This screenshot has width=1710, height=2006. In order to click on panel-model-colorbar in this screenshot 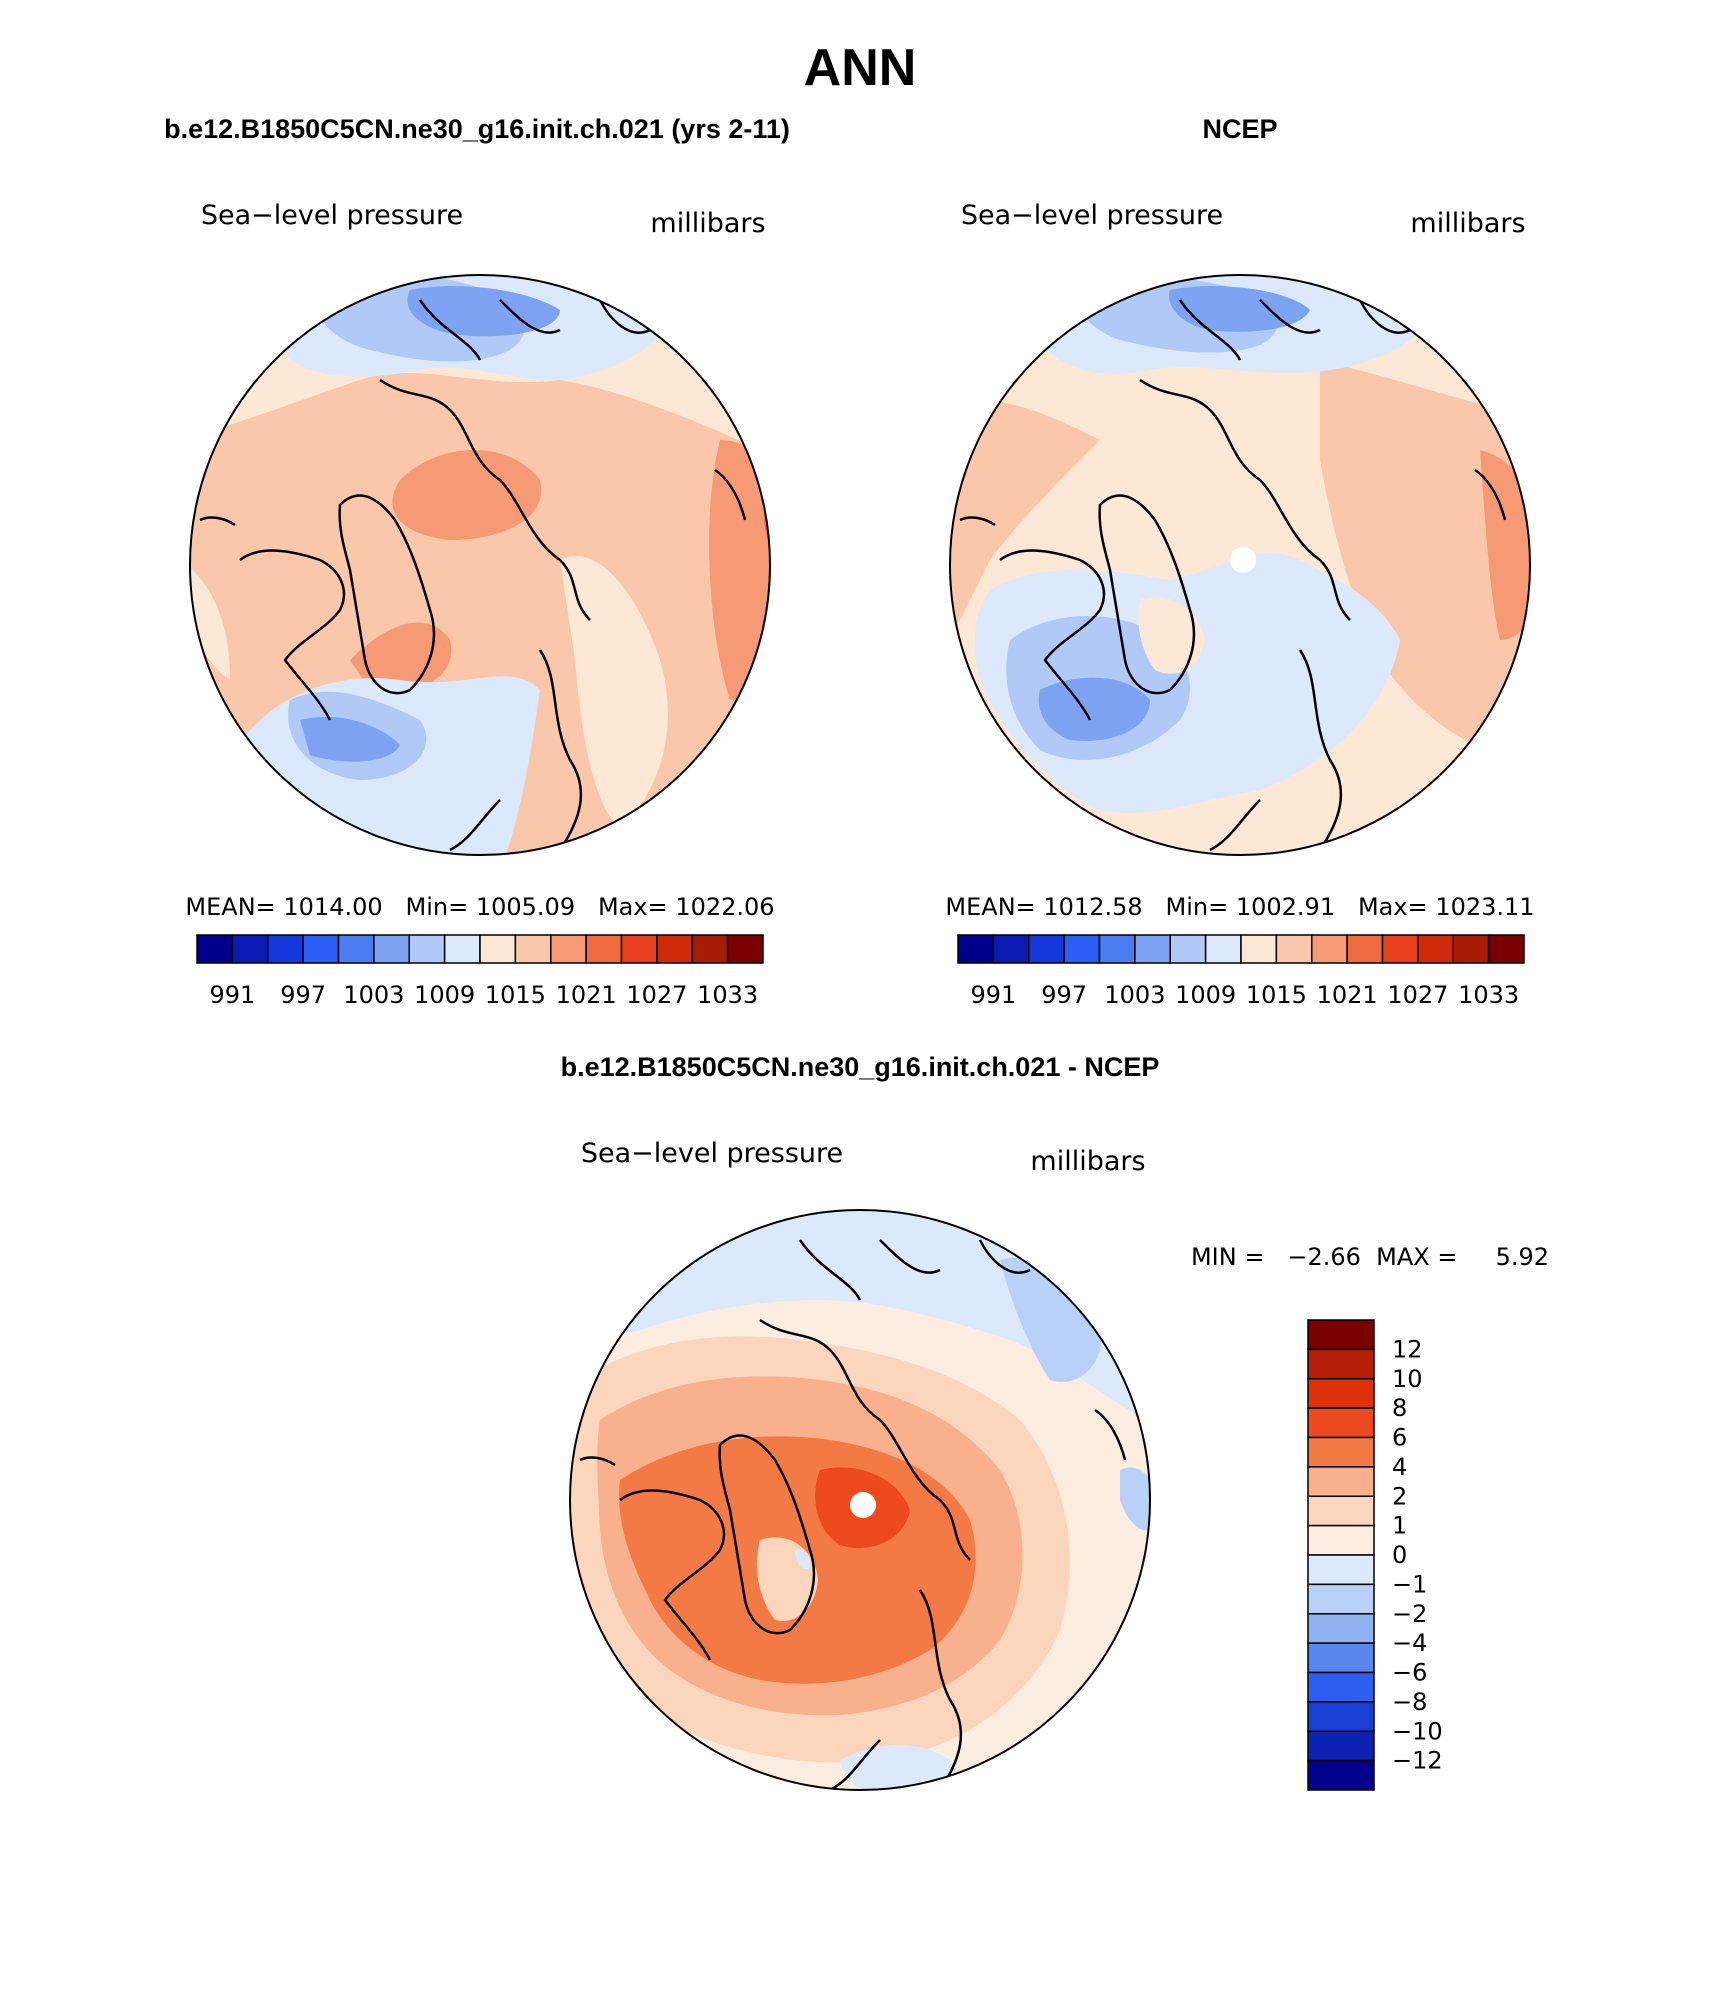, I will do `click(480, 949)`.